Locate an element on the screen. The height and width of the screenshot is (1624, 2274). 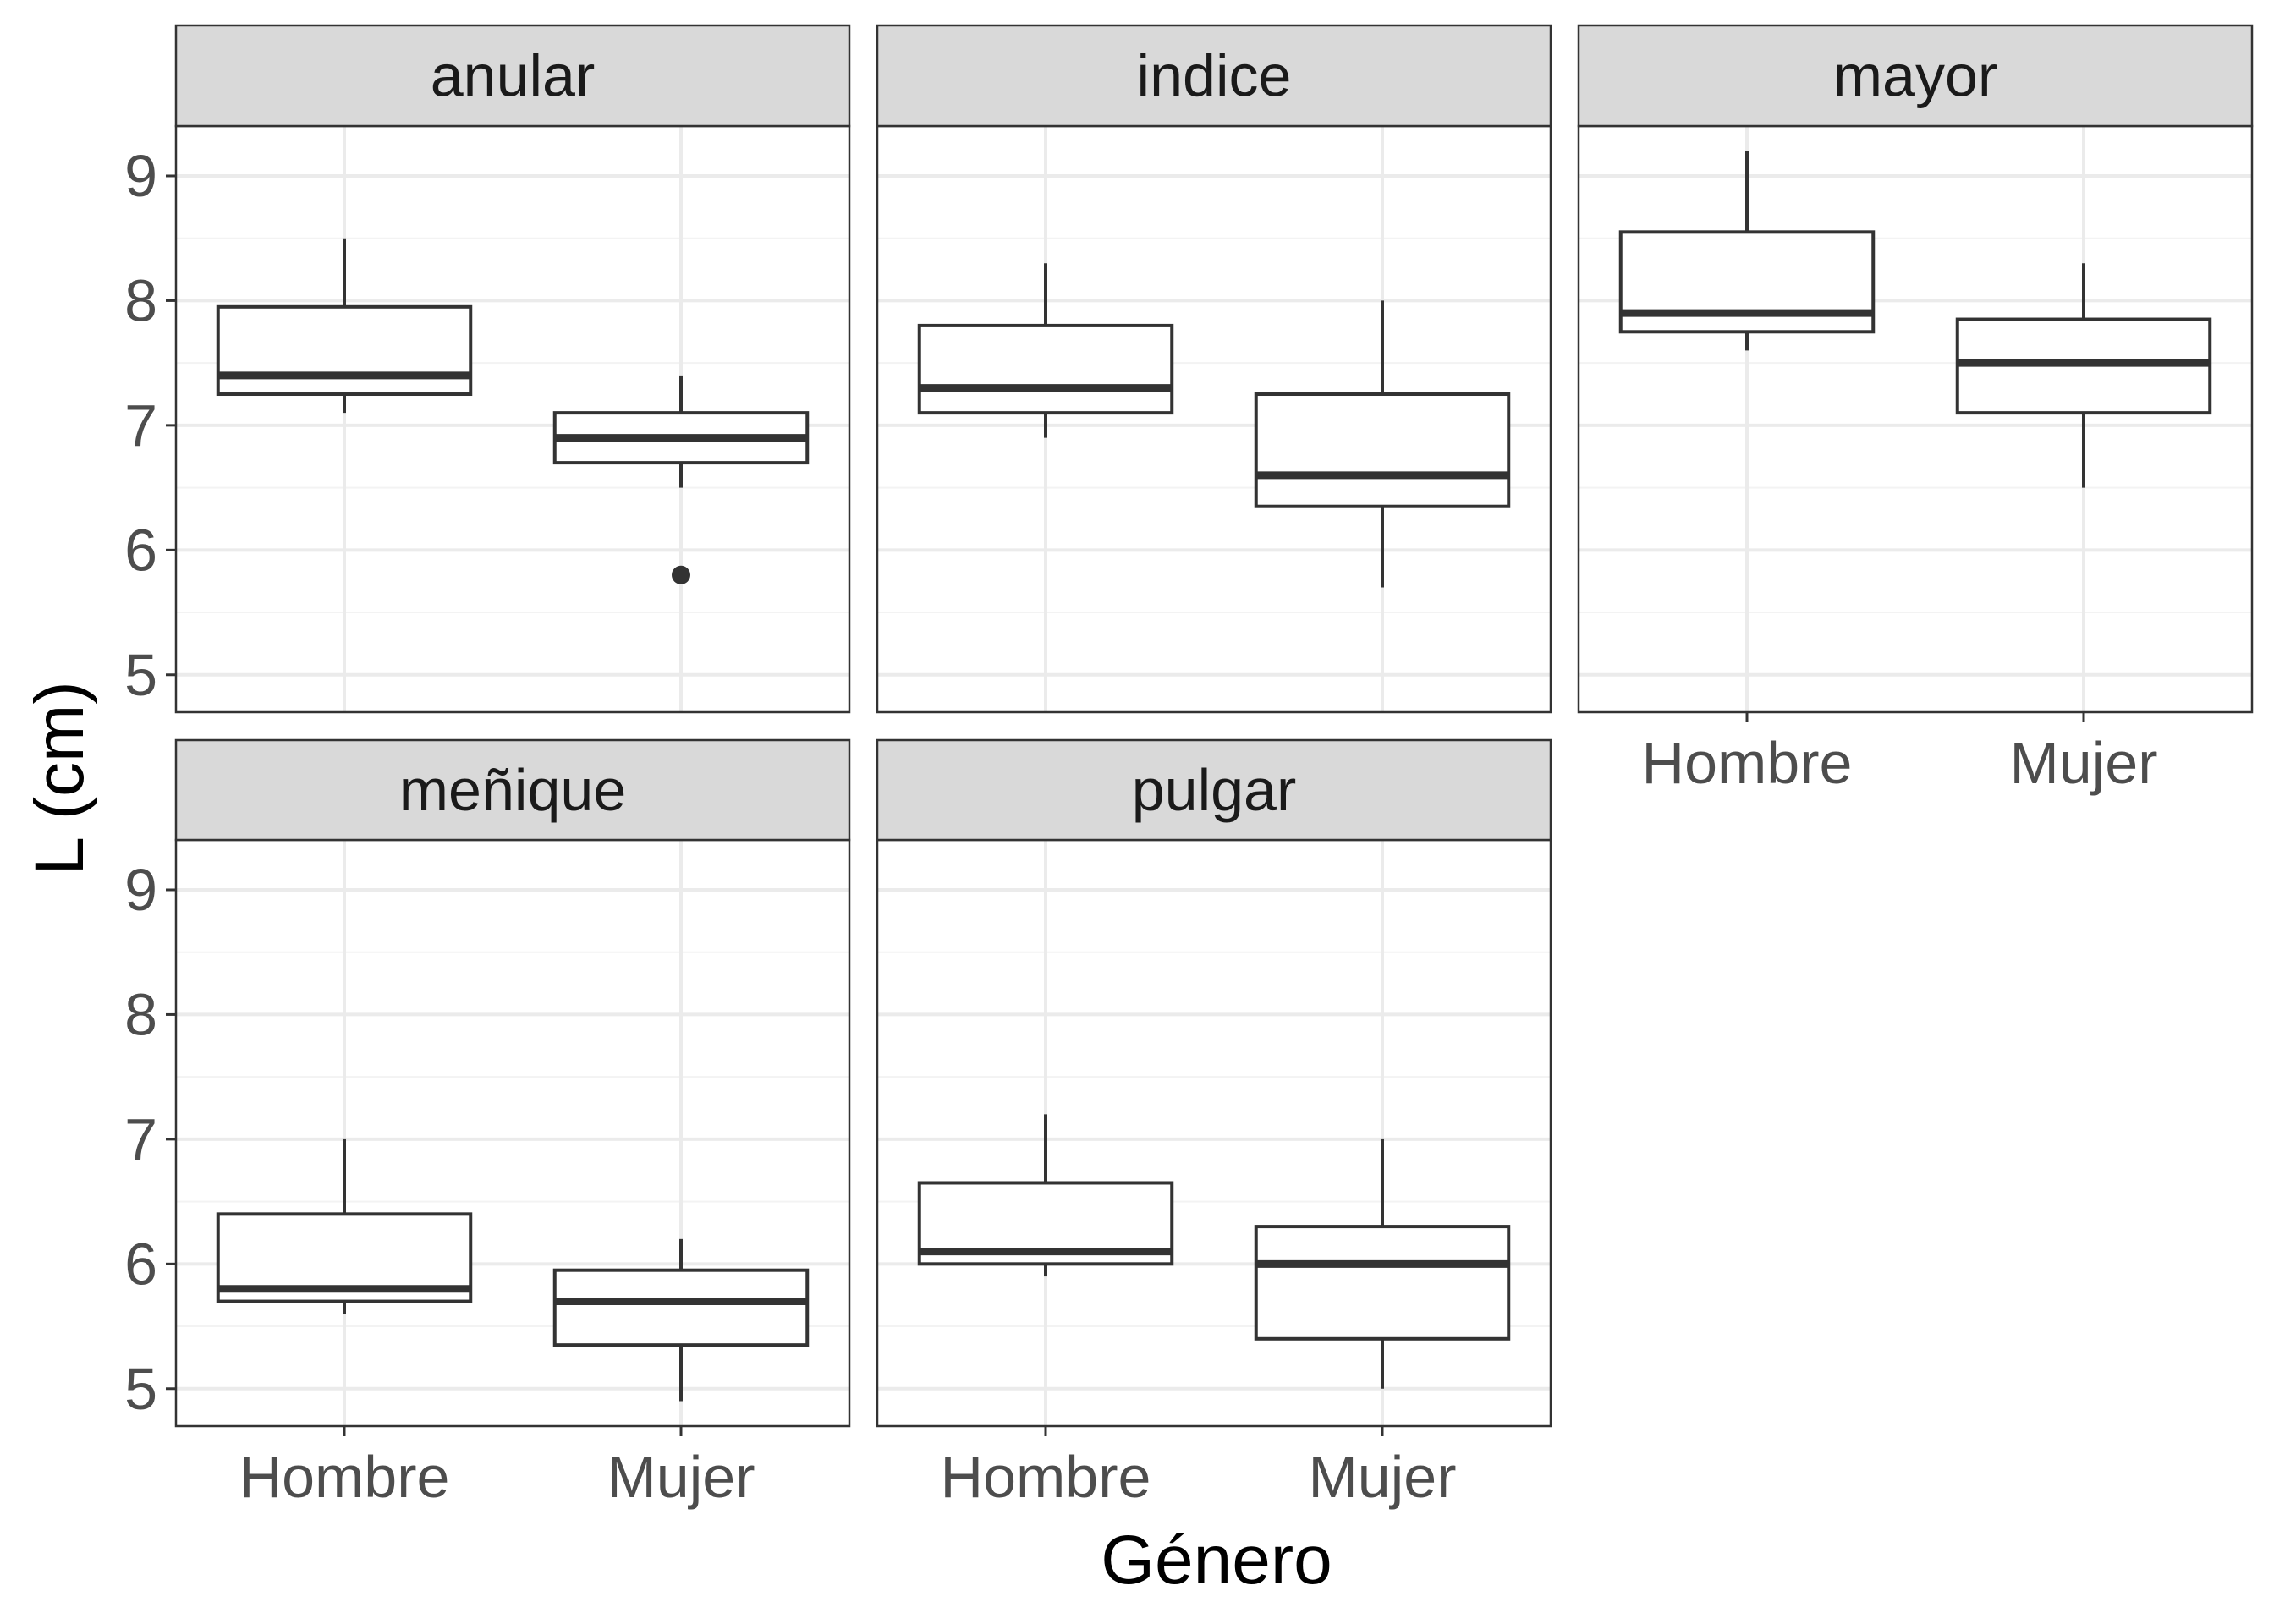
facet-title: anular is located at coordinates (513, 76).